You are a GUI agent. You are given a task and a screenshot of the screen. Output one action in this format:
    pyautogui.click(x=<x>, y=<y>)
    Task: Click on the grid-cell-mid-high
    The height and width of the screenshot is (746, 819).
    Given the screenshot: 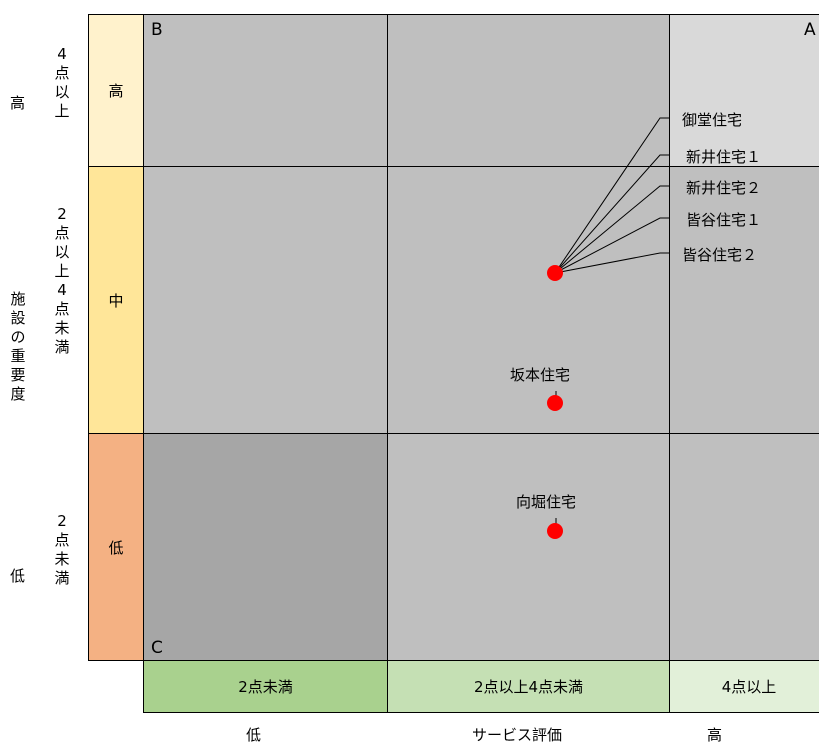 What is the action you would take?
    pyautogui.click(x=744, y=300)
    